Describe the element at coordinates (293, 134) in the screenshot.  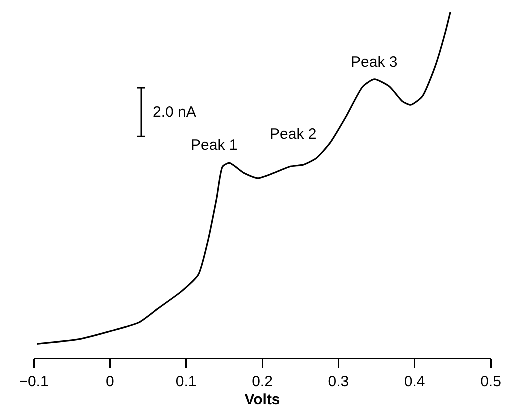
I see `annotation: Peak 2` at that location.